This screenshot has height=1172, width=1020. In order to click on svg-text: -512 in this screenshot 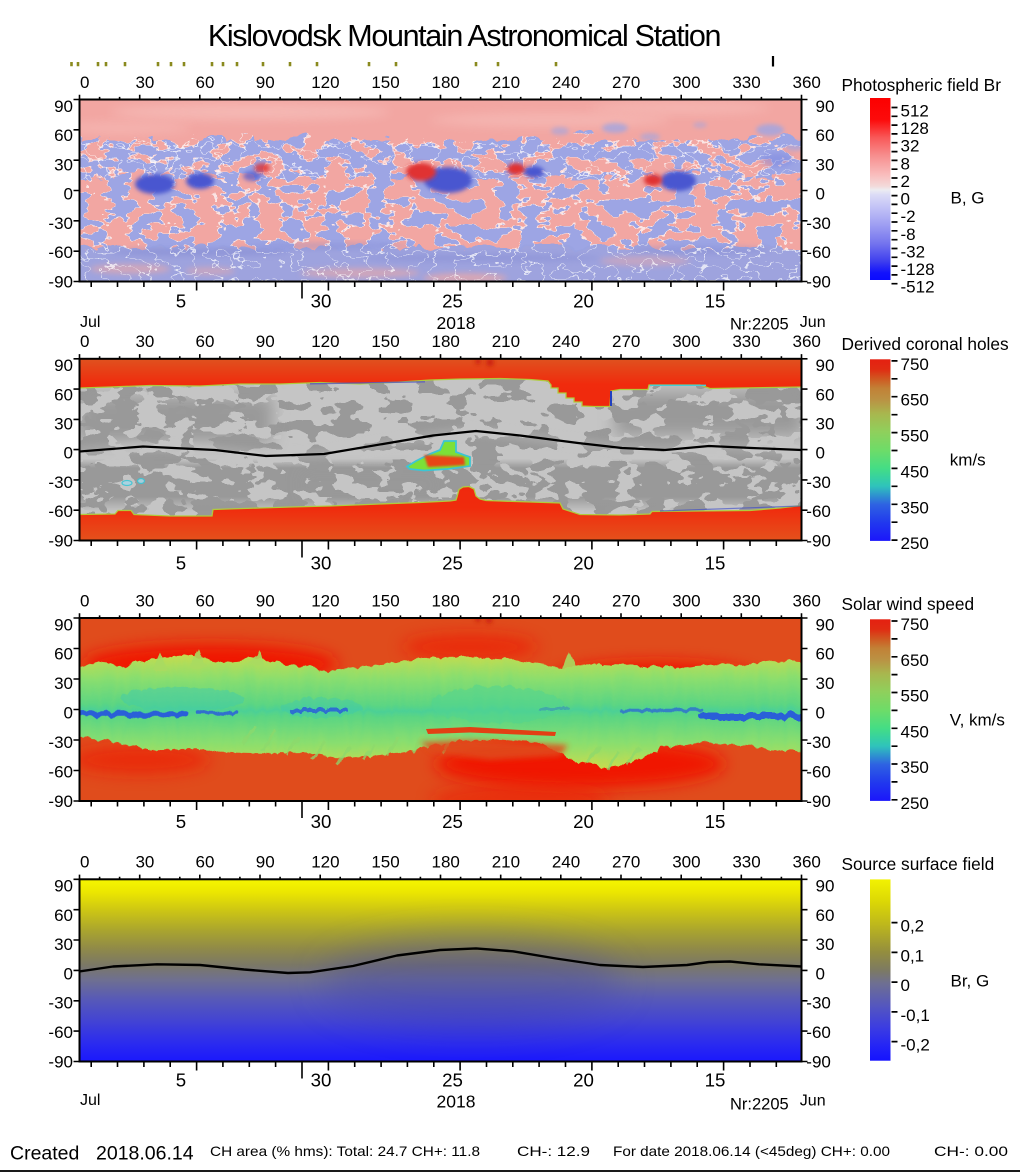, I will do `click(918, 287)`.